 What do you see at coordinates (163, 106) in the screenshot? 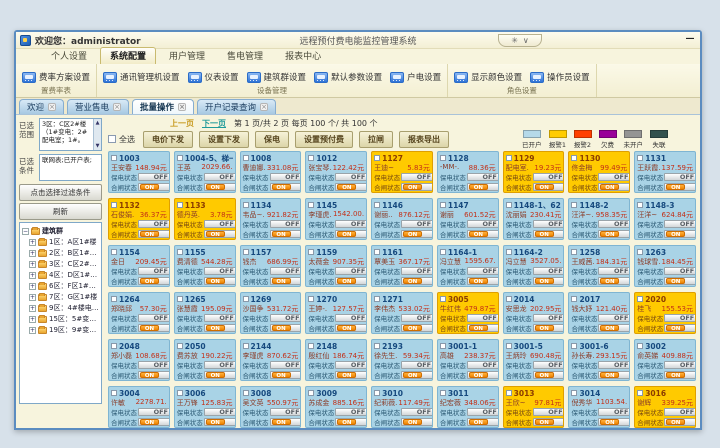
I see `doc-tab: 批量操作 ×` at bounding box center [163, 106].